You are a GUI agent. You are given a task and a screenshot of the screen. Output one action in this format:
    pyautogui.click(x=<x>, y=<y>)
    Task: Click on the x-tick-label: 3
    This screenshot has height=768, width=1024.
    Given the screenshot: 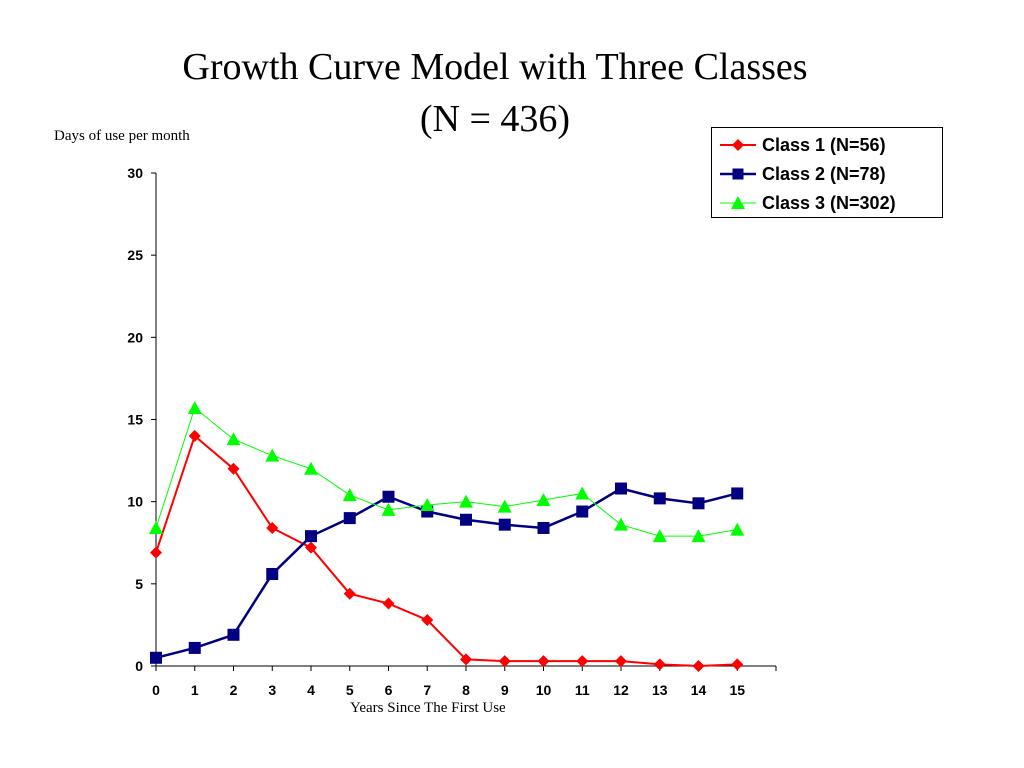 What is the action you would take?
    pyautogui.click(x=272, y=690)
    